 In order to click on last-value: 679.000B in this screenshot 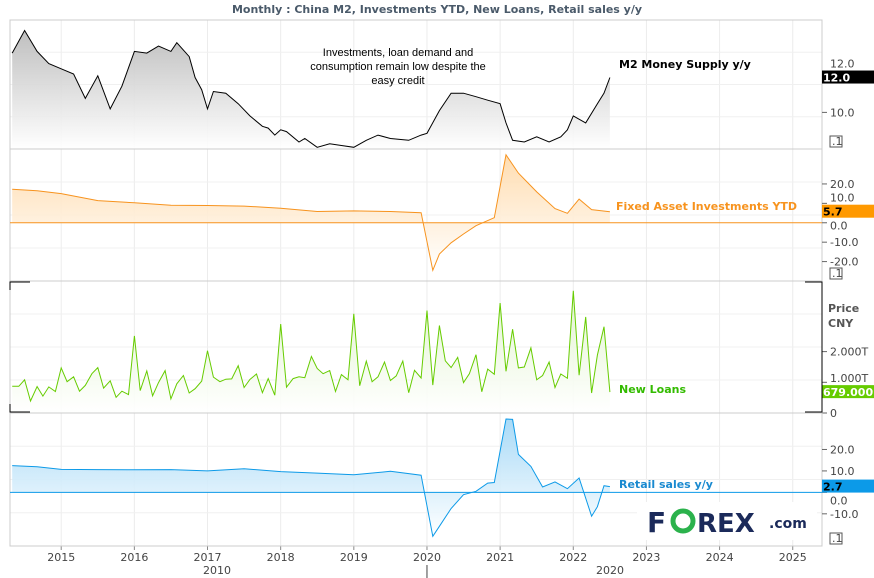, I will do `click(848, 392)`.